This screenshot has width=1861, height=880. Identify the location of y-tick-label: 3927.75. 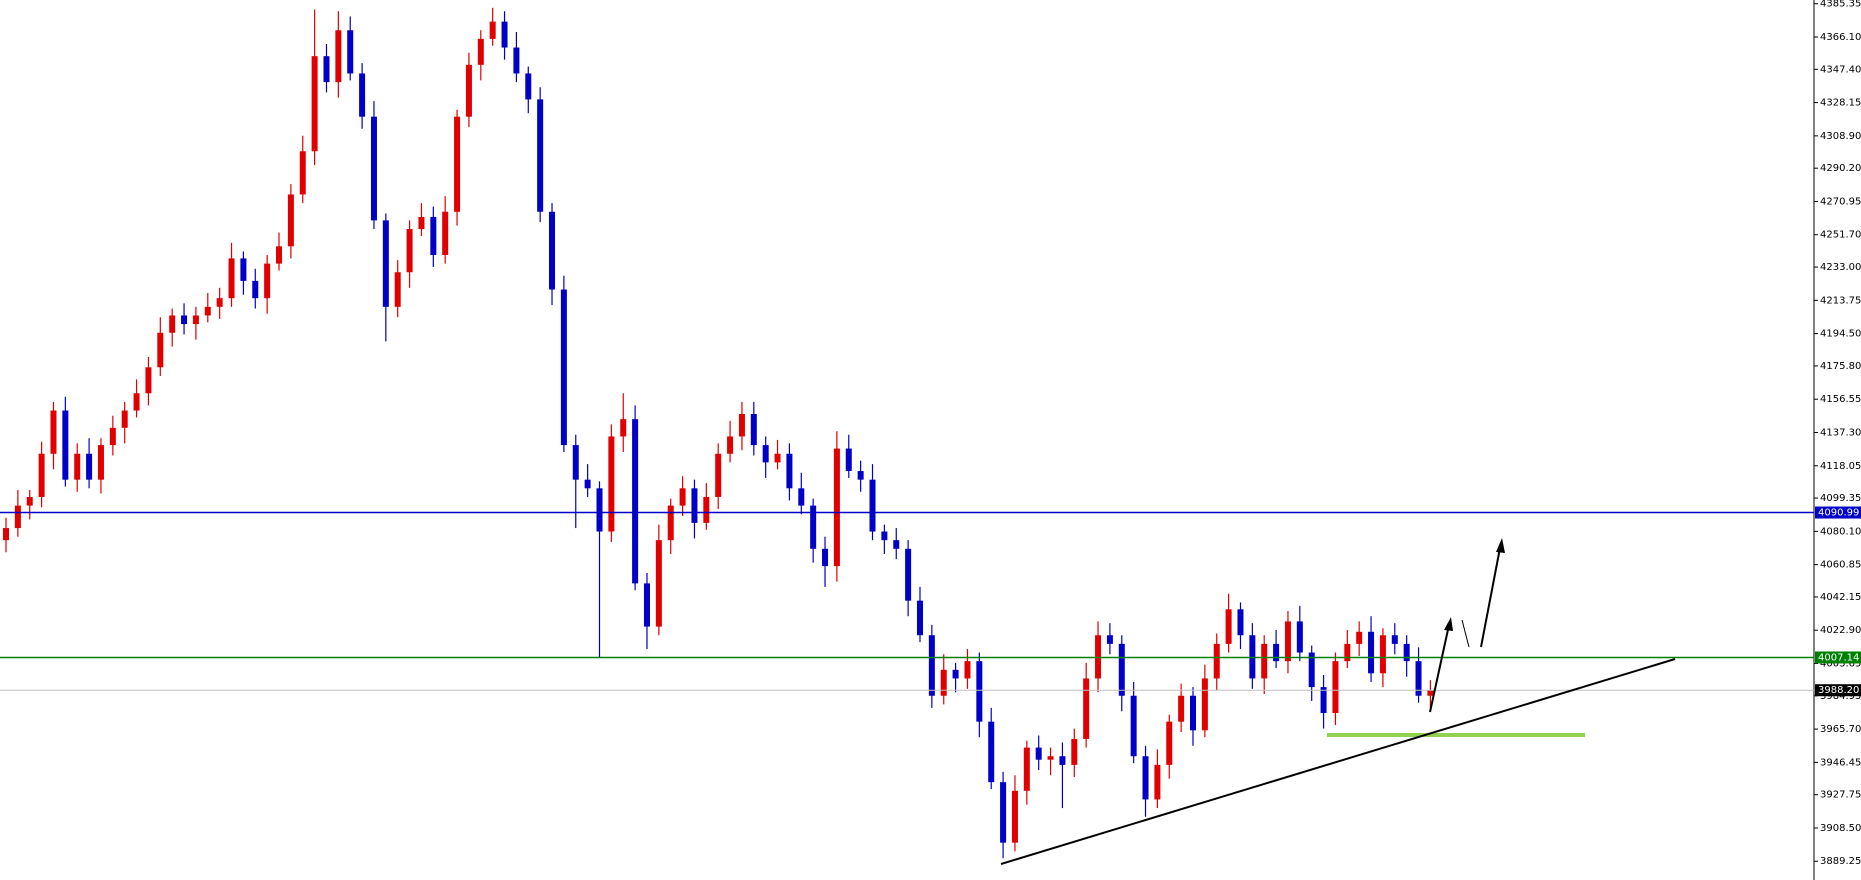
(1840, 795).